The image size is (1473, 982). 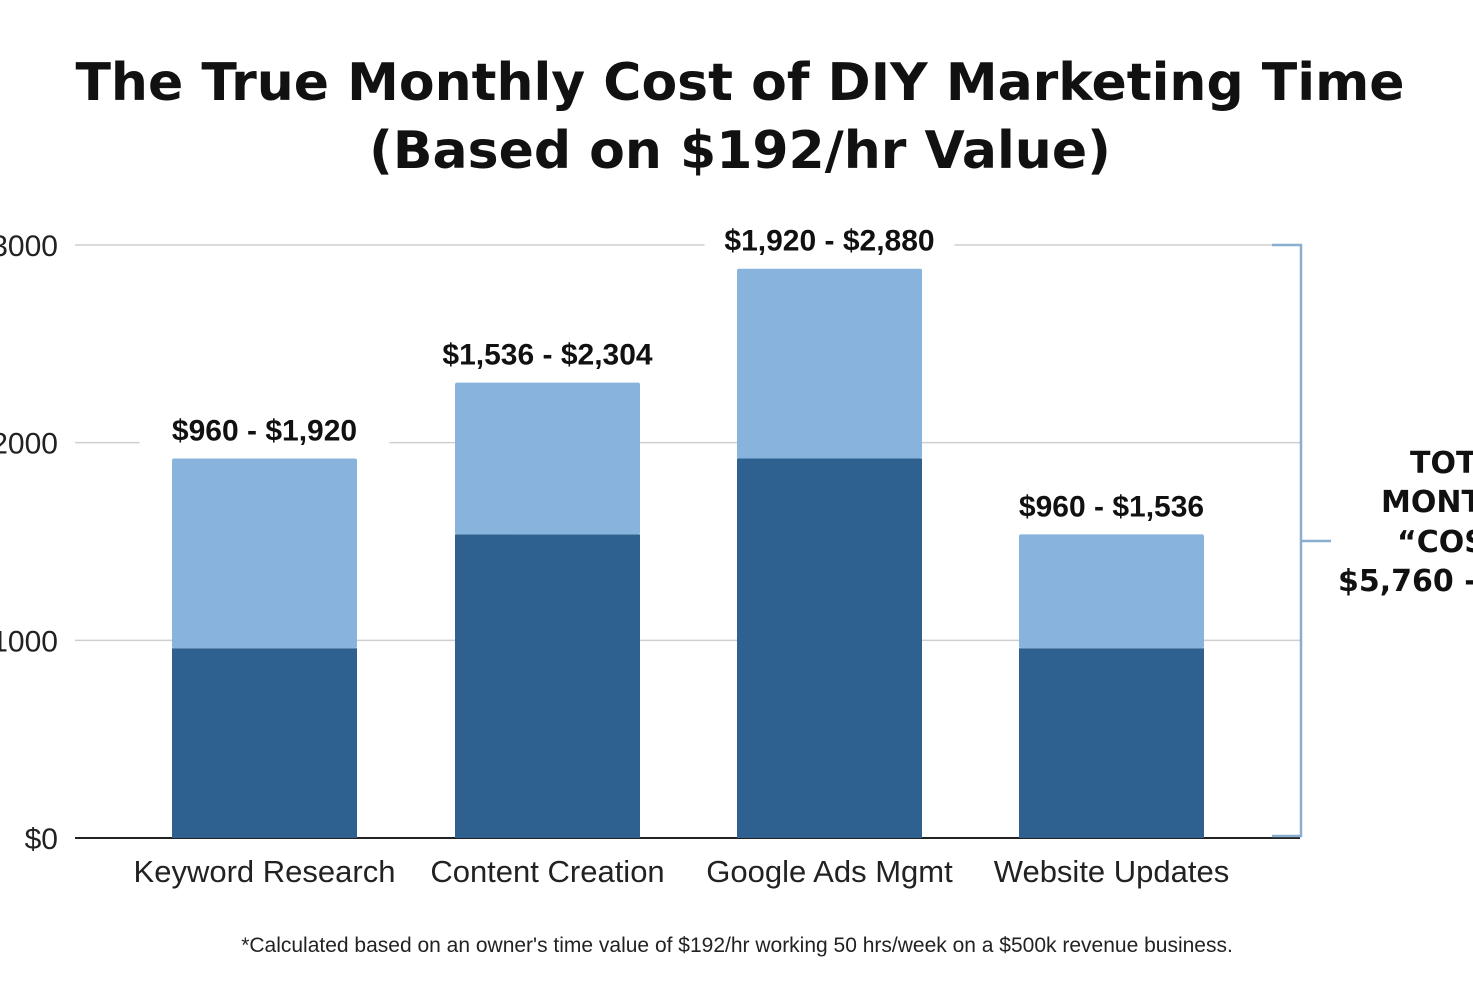 I want to click on data-label: $960 - $1,536, so click(x=1111, y=506).